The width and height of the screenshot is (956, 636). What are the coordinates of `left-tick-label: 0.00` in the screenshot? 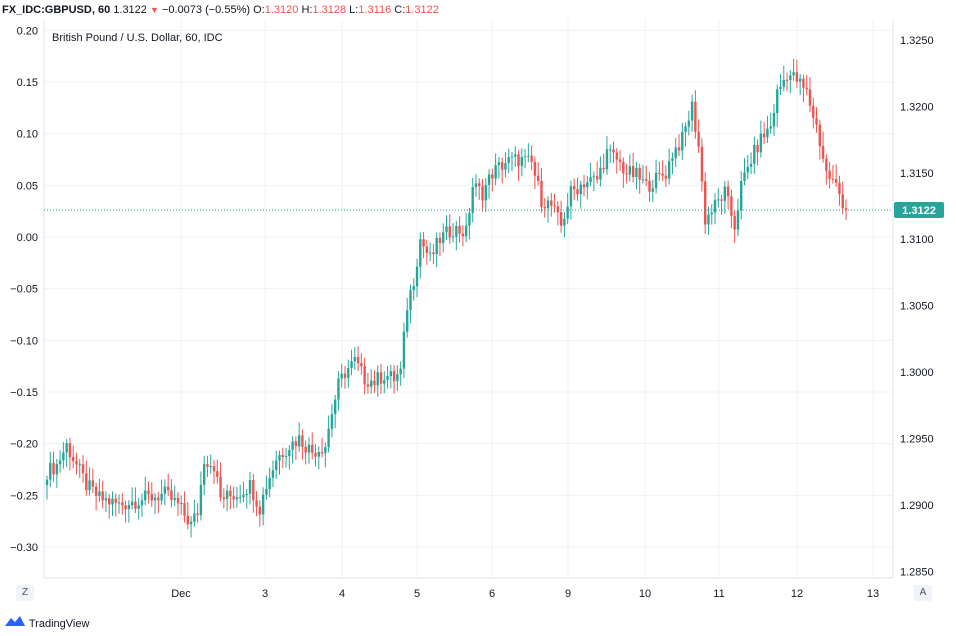 It's located at (27, 238).